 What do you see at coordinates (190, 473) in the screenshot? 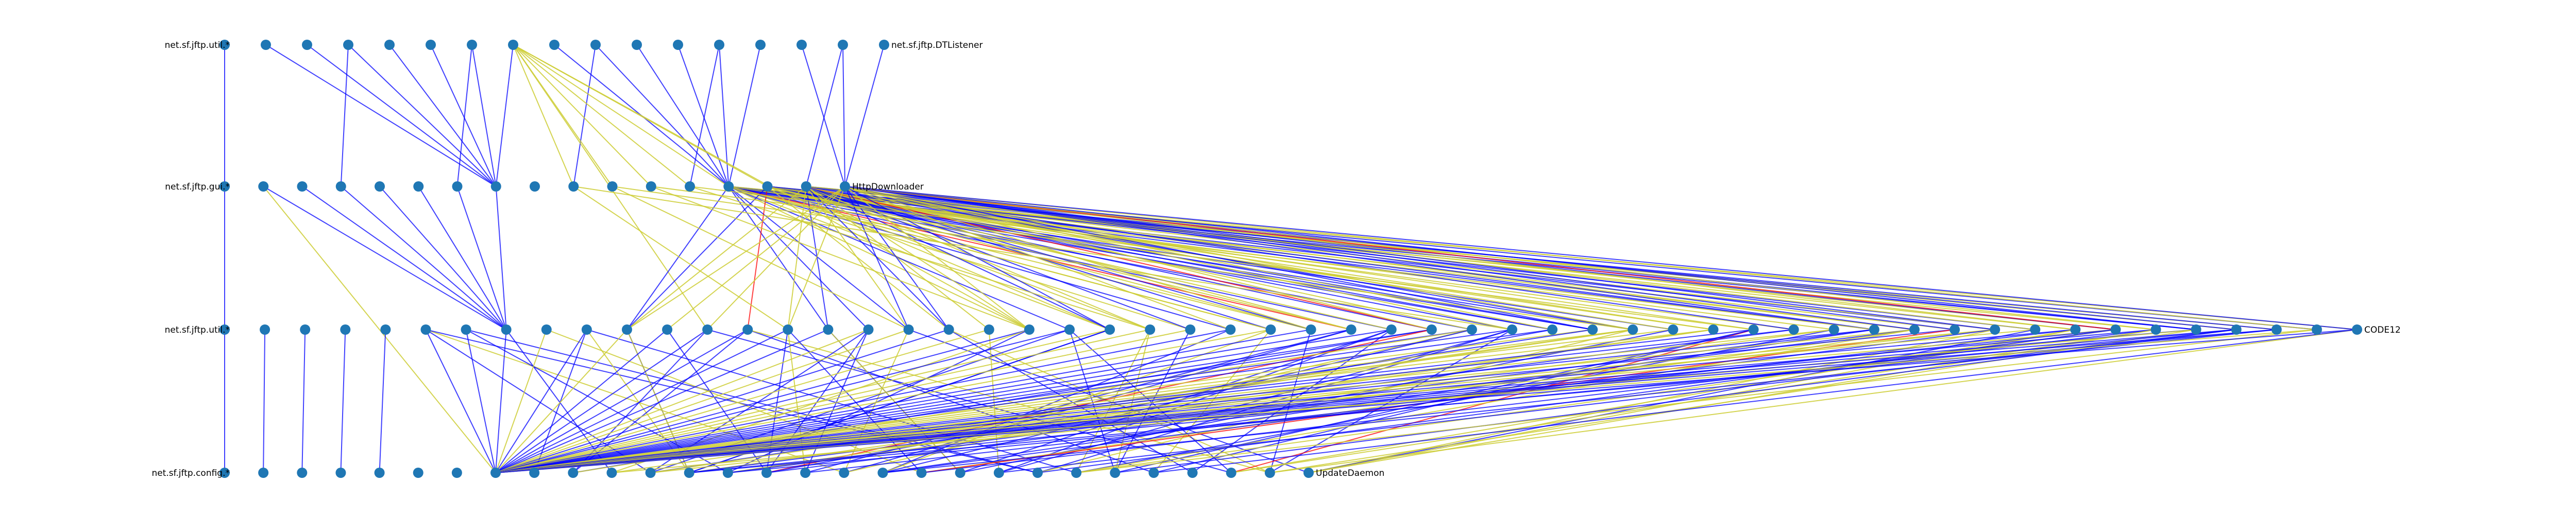
I see `layer-3-first-label: net.sf.jftp.config.*` at bounding box center [190, 473].